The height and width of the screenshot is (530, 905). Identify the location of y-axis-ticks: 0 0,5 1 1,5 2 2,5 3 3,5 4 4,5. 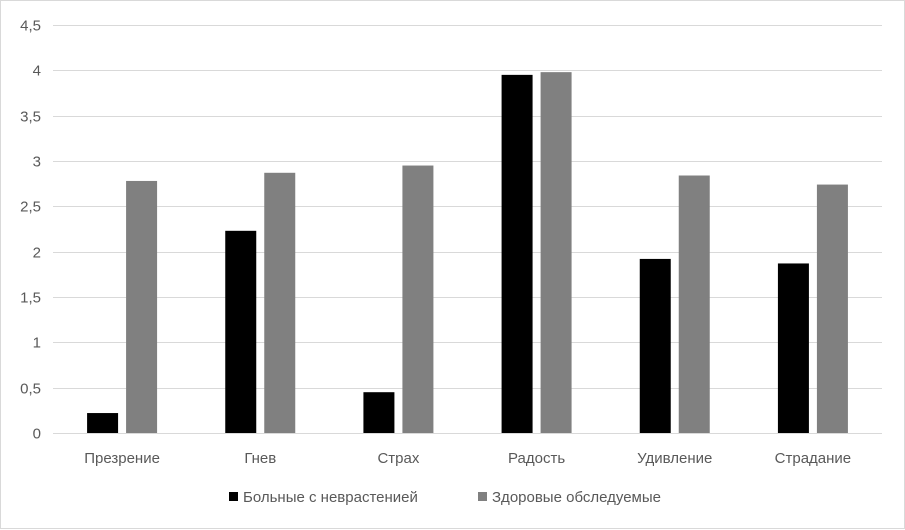
(30, 230).